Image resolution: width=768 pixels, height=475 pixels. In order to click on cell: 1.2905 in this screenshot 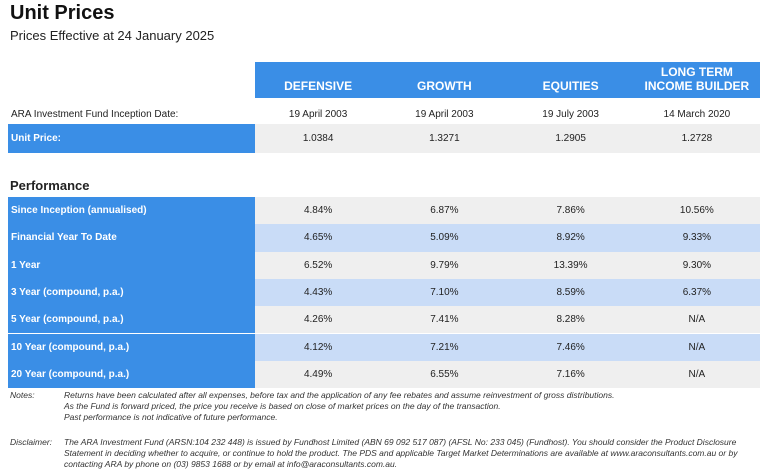, I will do `click(570, 138)`.